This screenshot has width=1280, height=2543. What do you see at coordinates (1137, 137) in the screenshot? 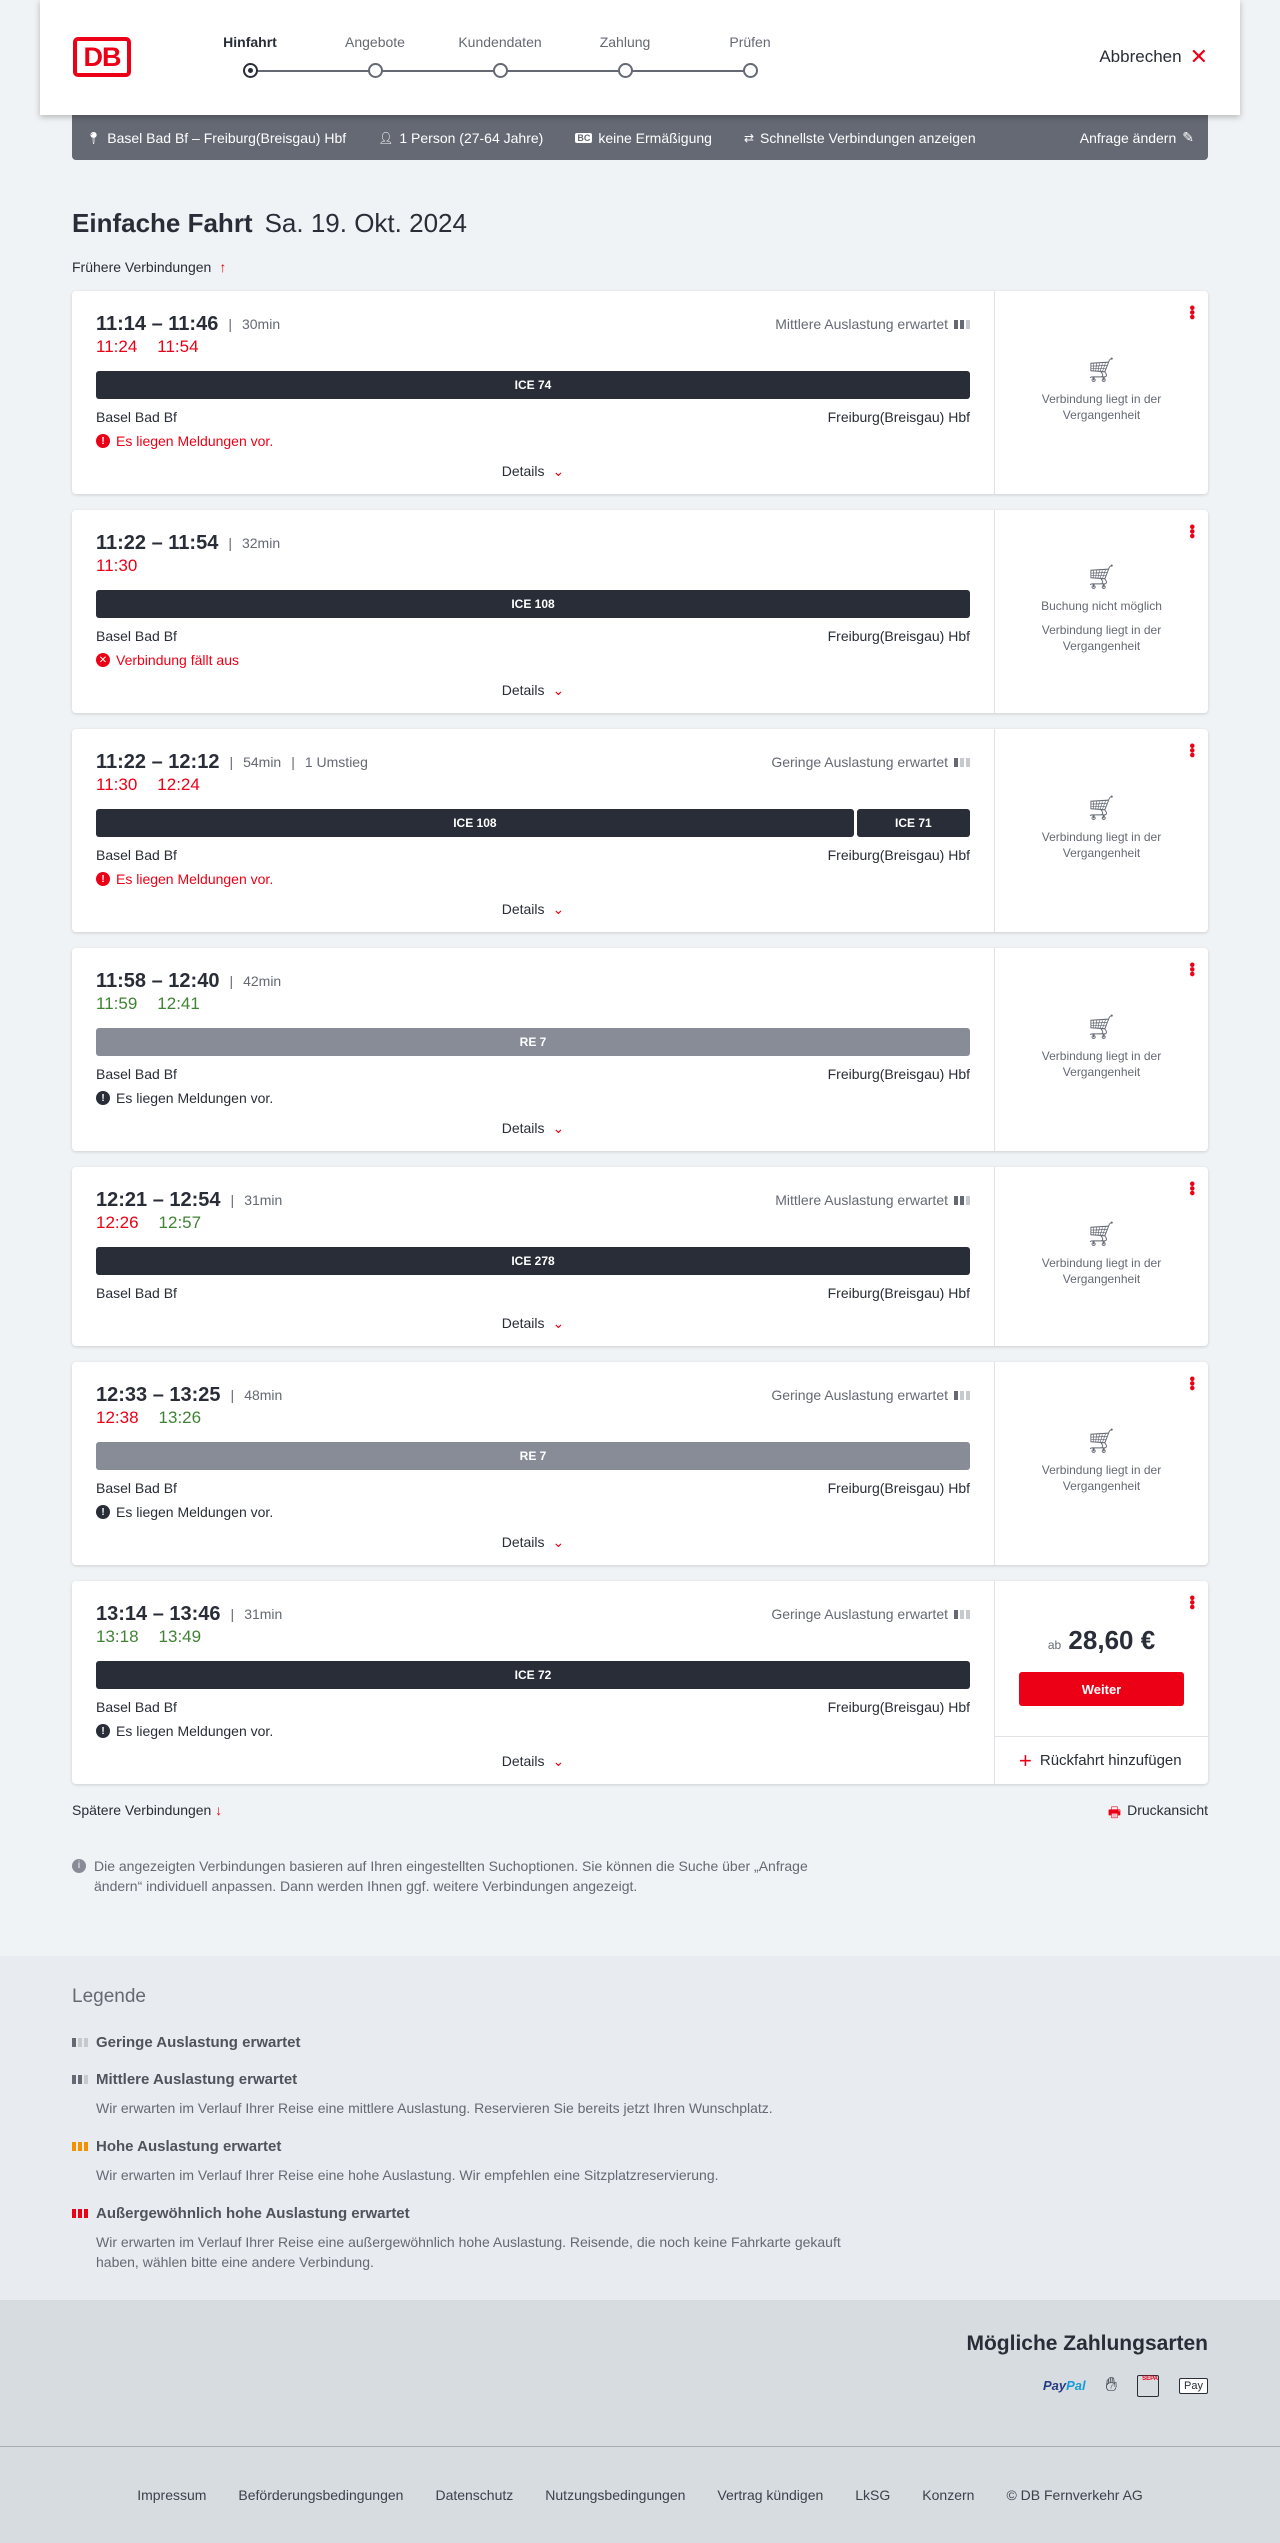
I see `edit-request-button: Anfrage ändern ✎` at bounding box center [1137, 137].